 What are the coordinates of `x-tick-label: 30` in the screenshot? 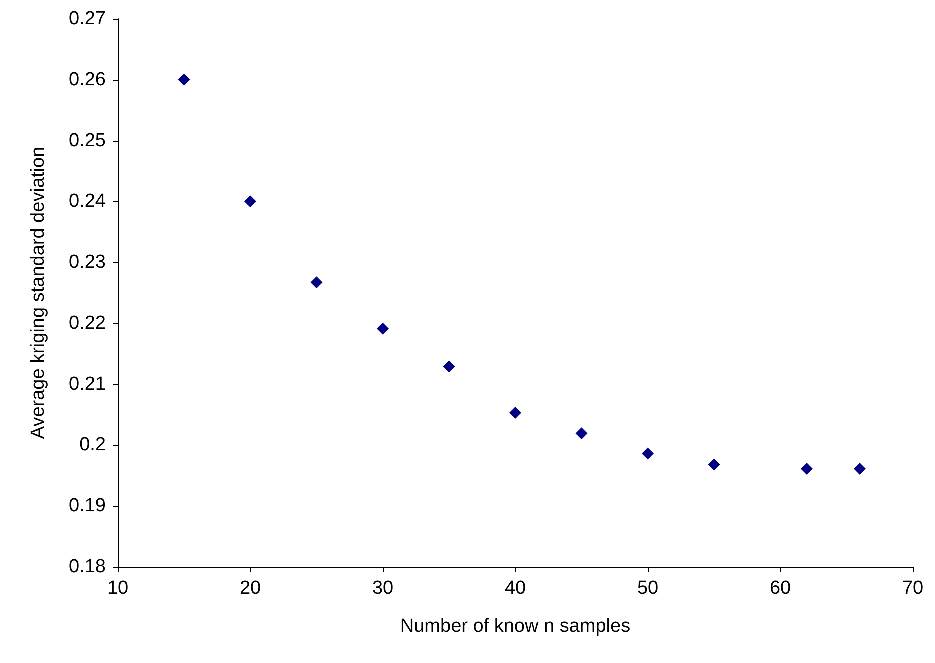 It's located at (383, 588).